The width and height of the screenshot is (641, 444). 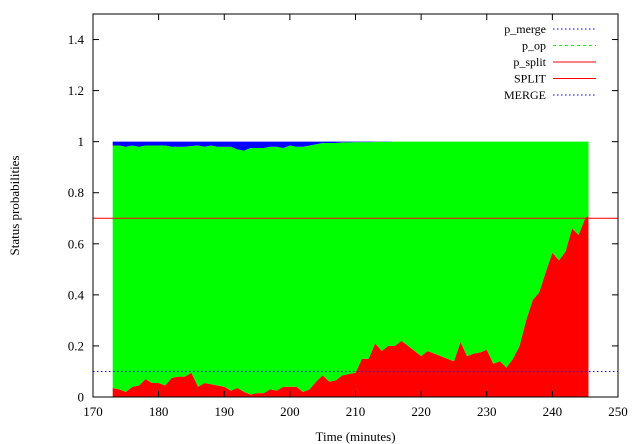 I want to click on legend: p_merge p_op p_split SPLIT MERGE, so click(x=550, y=62).